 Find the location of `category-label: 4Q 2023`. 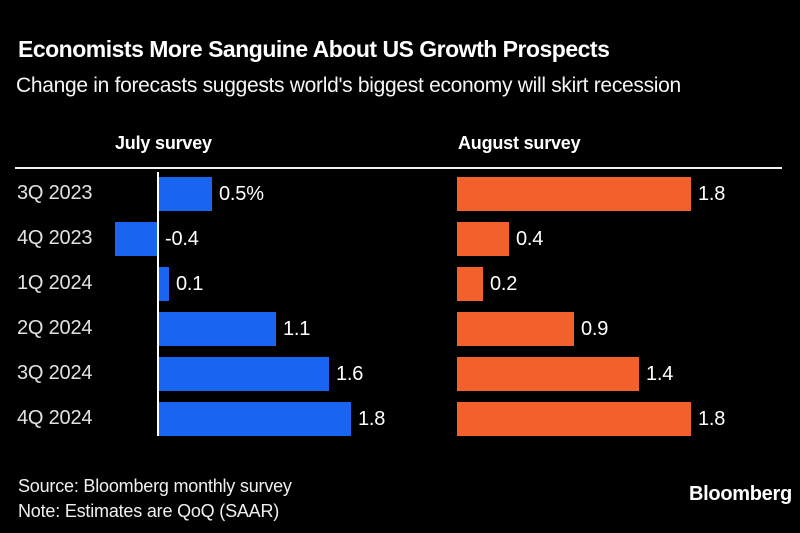

category-label: 4Q 2023 is located at coordinates (55, 238).